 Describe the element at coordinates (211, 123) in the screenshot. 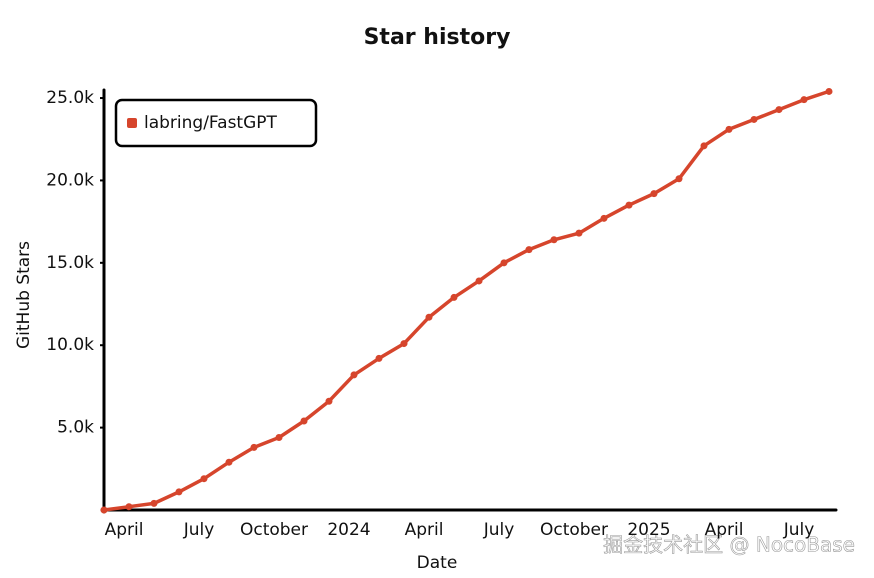

I see `legend-label: labring/FastGPT` at that location.